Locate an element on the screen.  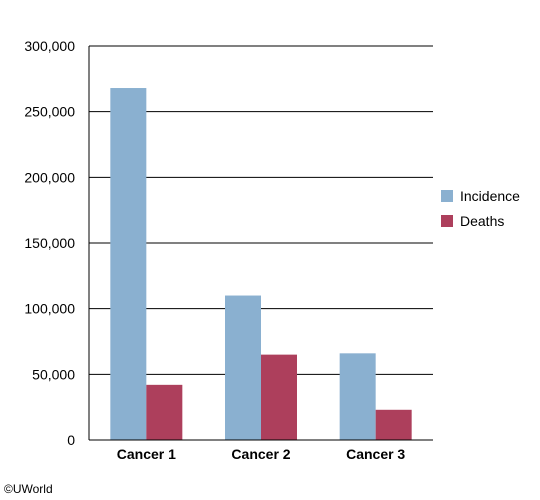
y-tick-label: 150,000 is located at coordinates (49, 243).